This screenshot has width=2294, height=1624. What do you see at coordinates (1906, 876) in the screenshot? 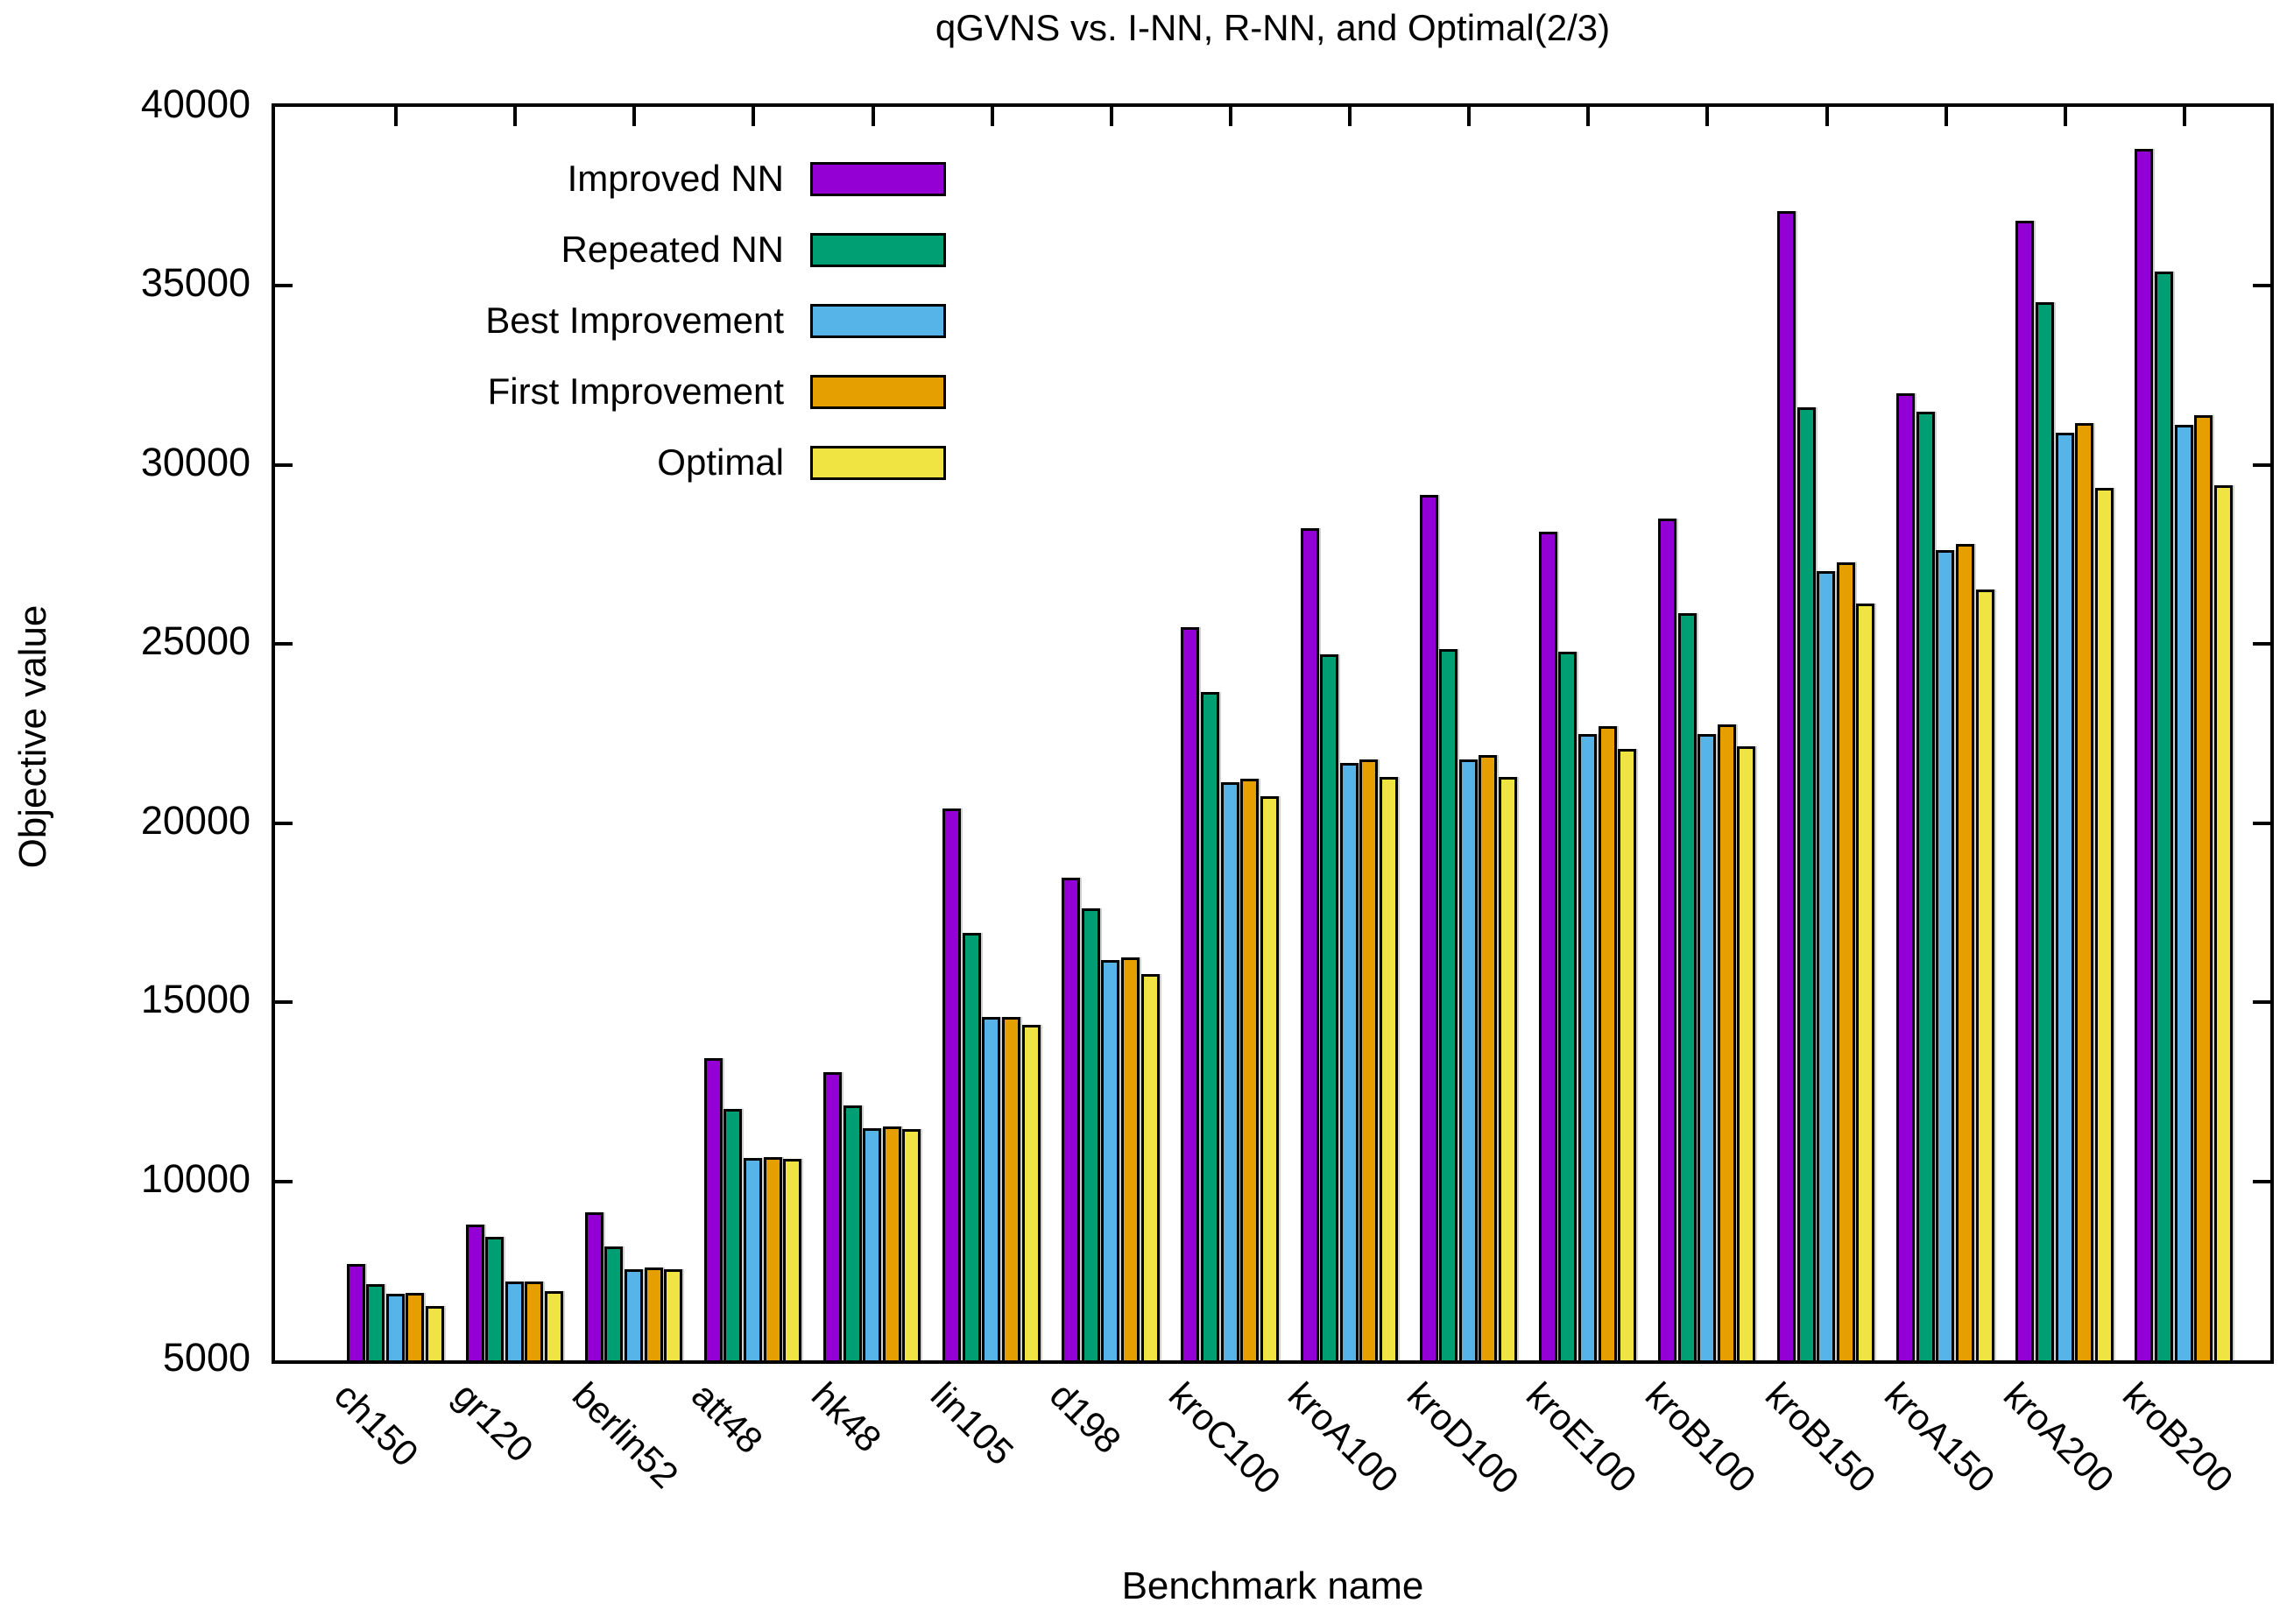
I see `bar-improved-nn-kroA150` at bounding box center [1906, 876].